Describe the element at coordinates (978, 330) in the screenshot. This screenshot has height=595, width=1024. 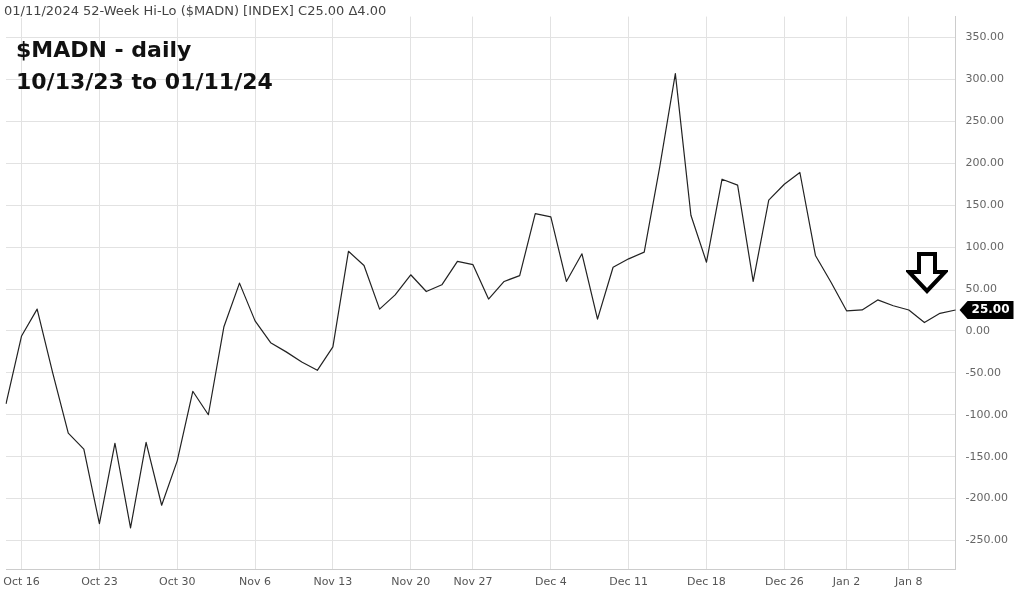
I see `y-tick-label: 0.00` at that location.